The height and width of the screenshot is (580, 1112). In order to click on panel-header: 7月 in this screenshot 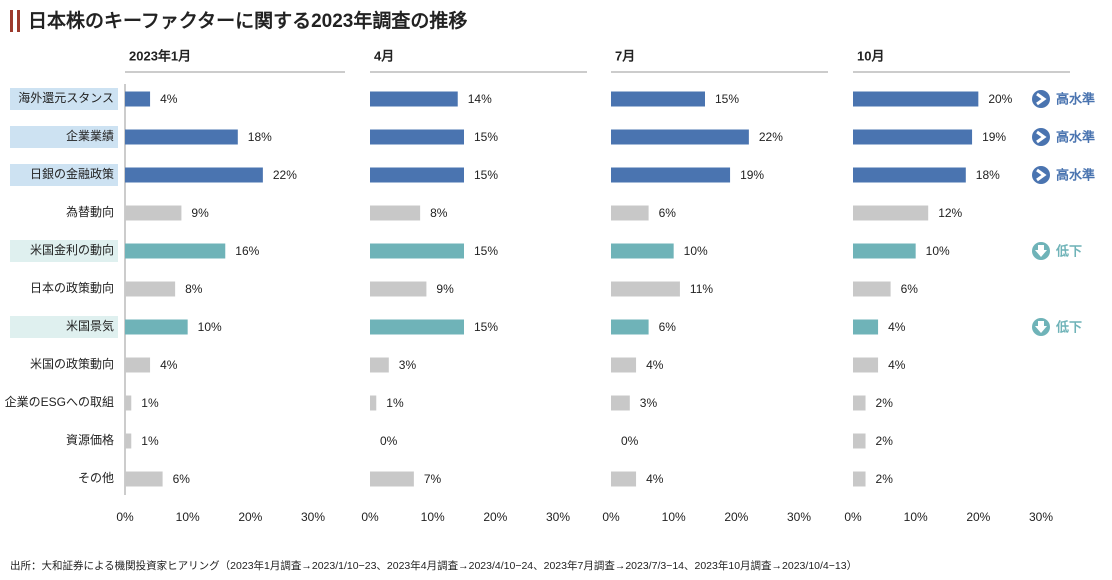, I will do `click(625, 55)`.